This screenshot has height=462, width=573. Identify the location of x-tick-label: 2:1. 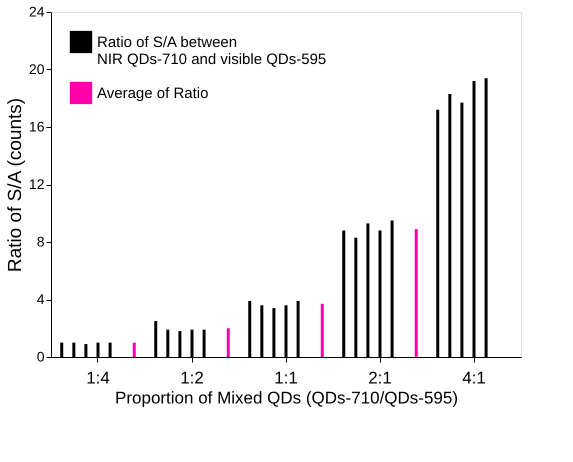
(380, 378).